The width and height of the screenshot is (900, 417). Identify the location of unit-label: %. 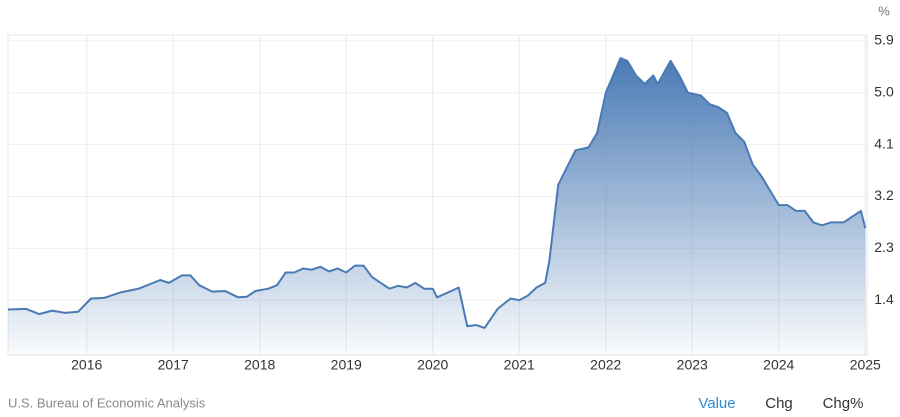
(884, 10).